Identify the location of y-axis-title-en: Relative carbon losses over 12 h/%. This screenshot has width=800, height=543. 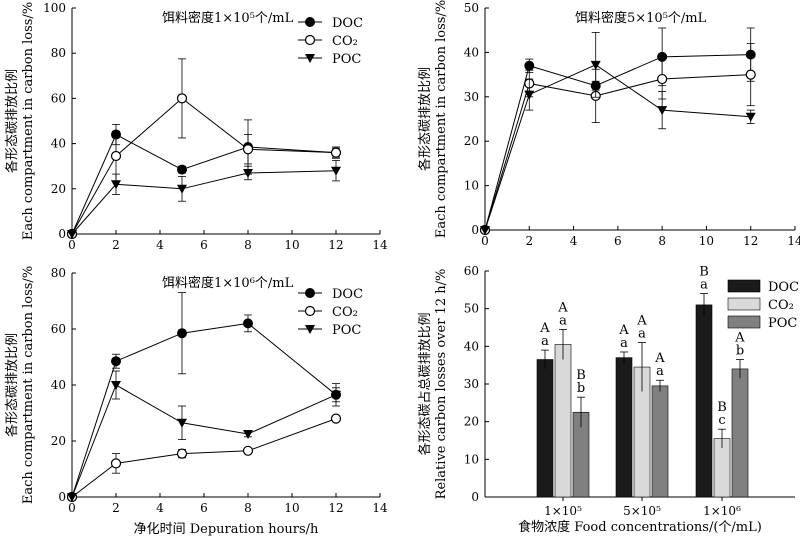
(441, 384).